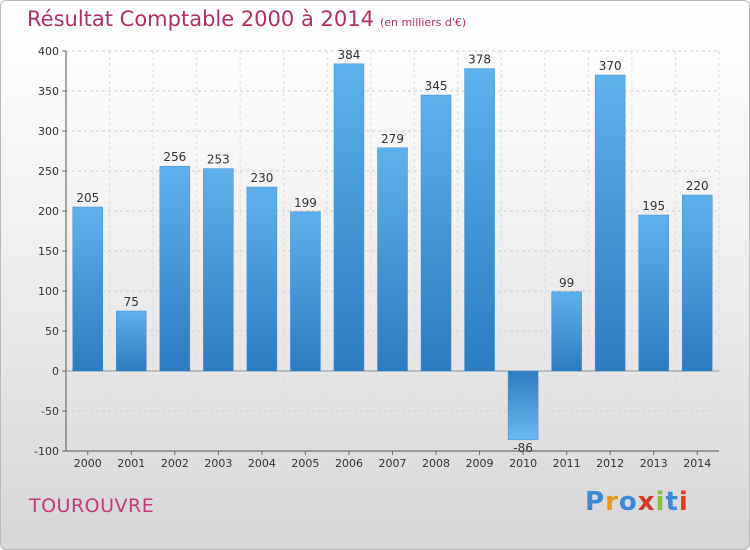  Describe the element at coordinates (262, 463) in the screenshot. I see `x-tick-label-2004: 2004` at that location.